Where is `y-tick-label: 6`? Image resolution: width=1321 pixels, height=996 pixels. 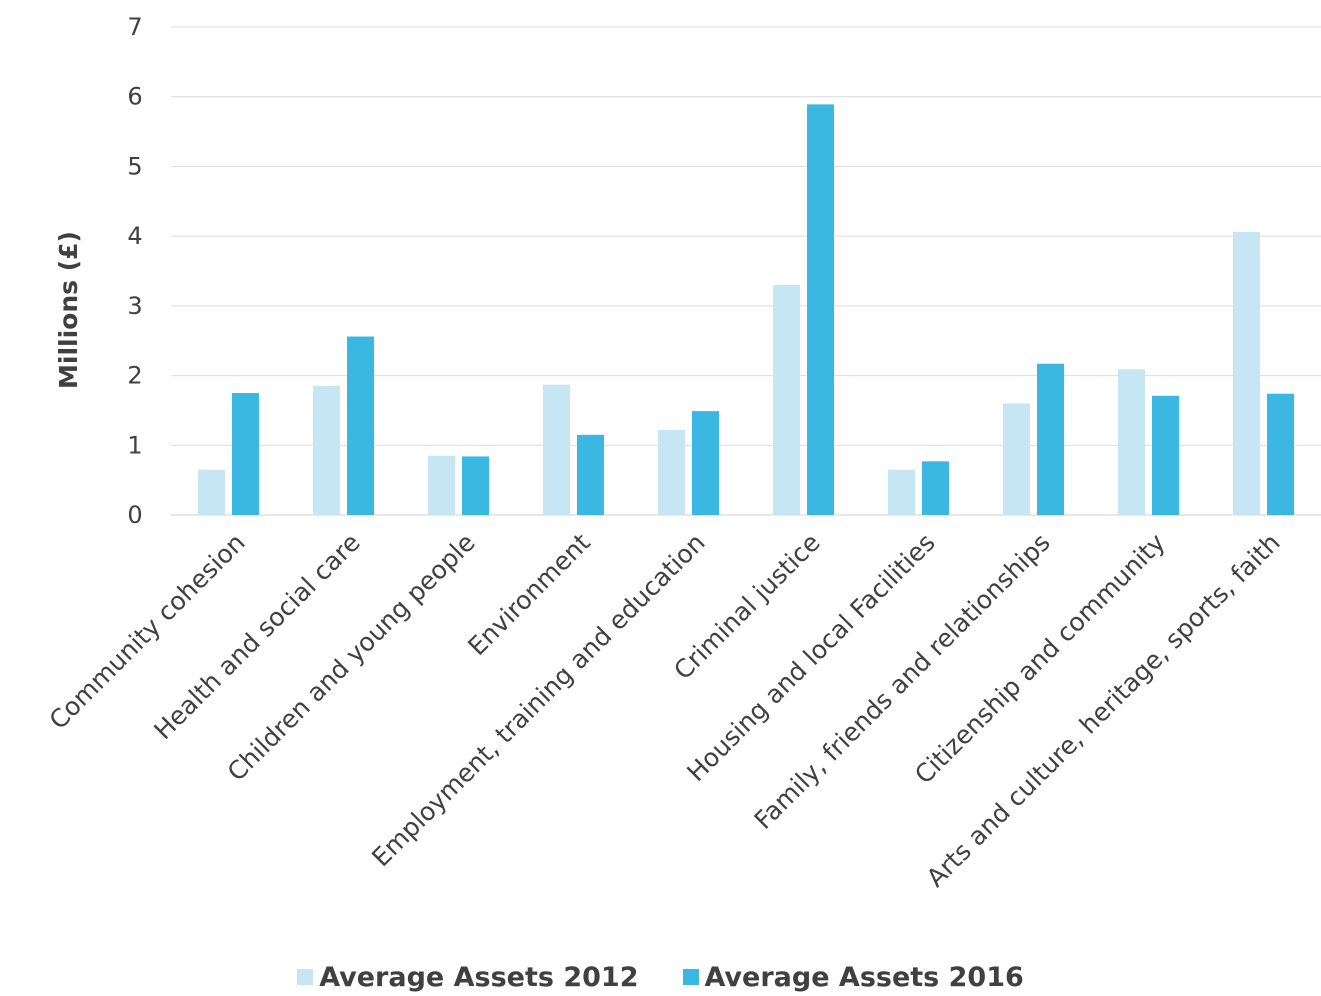
y-tick-label: 6 is located at coordinates (134, 97).